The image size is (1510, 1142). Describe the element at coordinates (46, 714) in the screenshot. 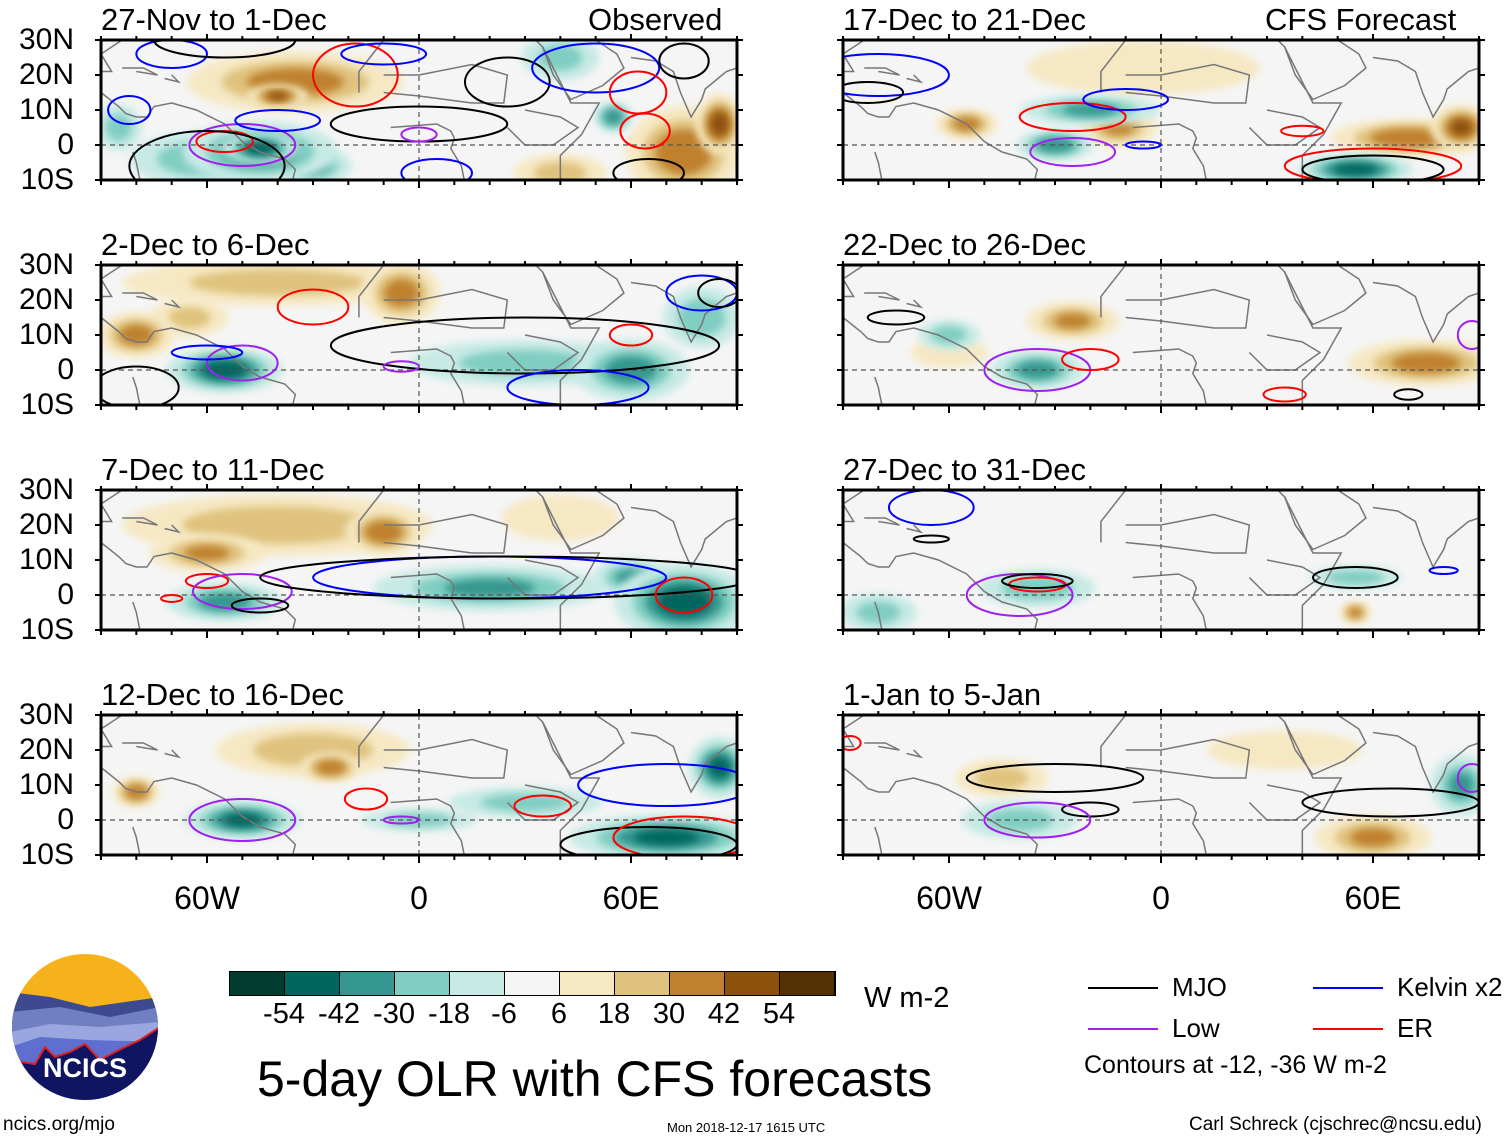

I see `lat-tick-label: 30N` at that location.